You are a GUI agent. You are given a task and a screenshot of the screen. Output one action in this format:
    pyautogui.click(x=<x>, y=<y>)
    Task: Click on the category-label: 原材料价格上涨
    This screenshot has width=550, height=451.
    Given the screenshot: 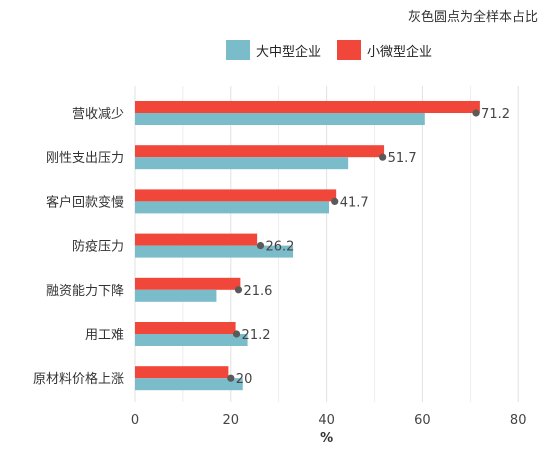 What is the action you would take?
    pyautogui.click(x=78, y=379)
    